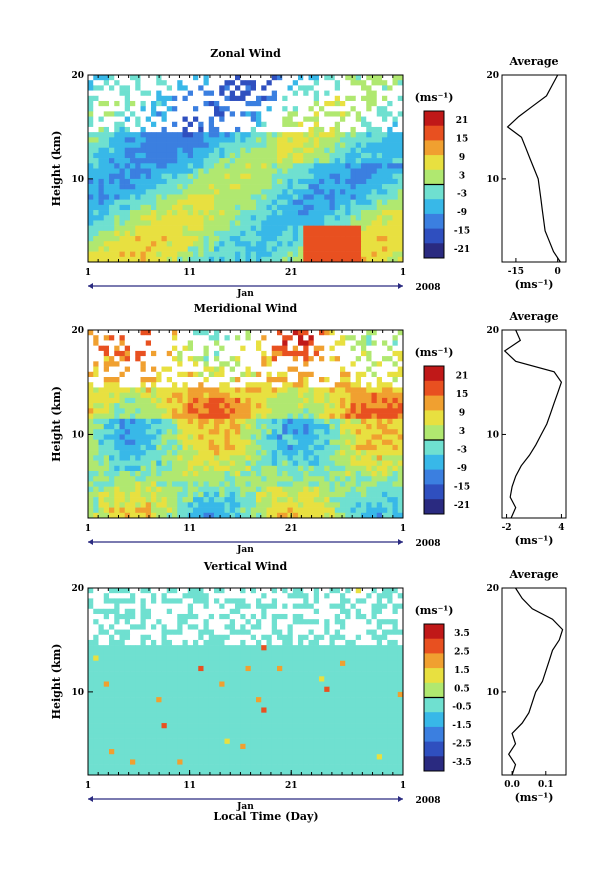 The height and width of the screenshot is (876, 616). Describe the element at coordinates (561, 528) in the screenshot. I see `avg-x-tick-label: 4` at that location.